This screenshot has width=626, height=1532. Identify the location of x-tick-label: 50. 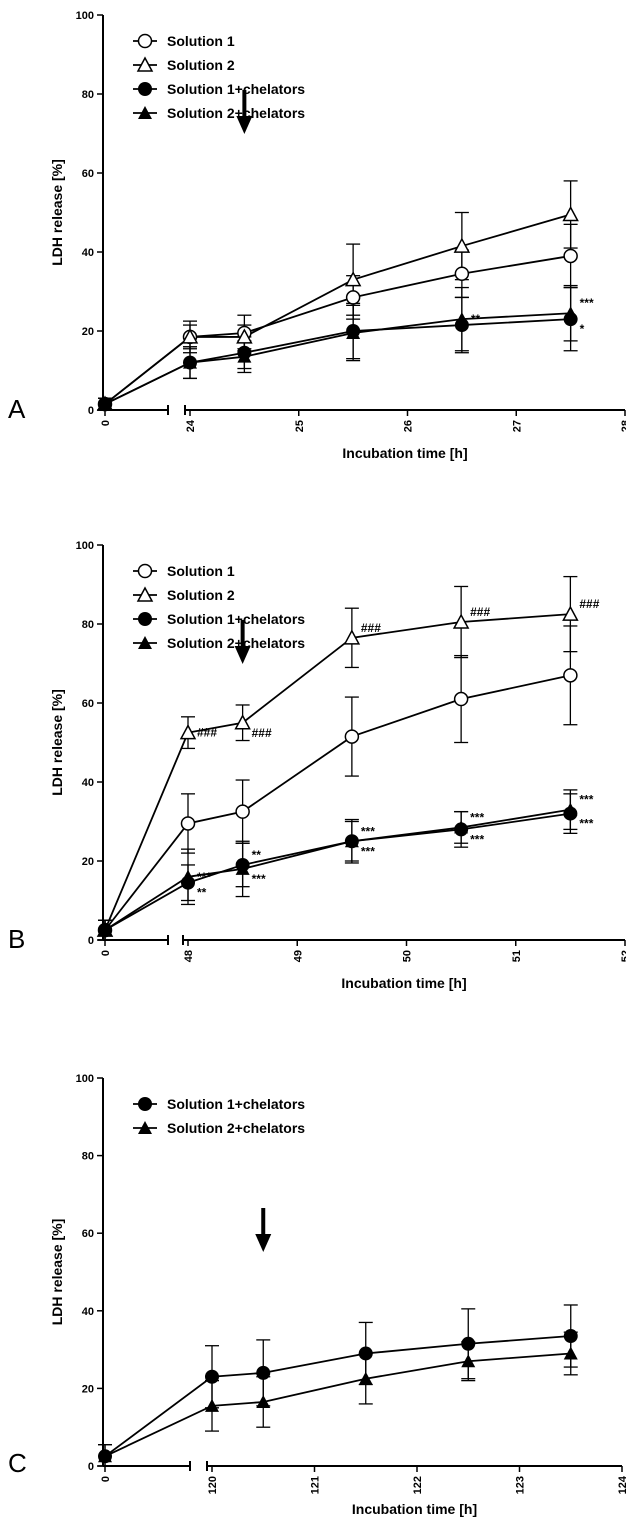
(408, 956).